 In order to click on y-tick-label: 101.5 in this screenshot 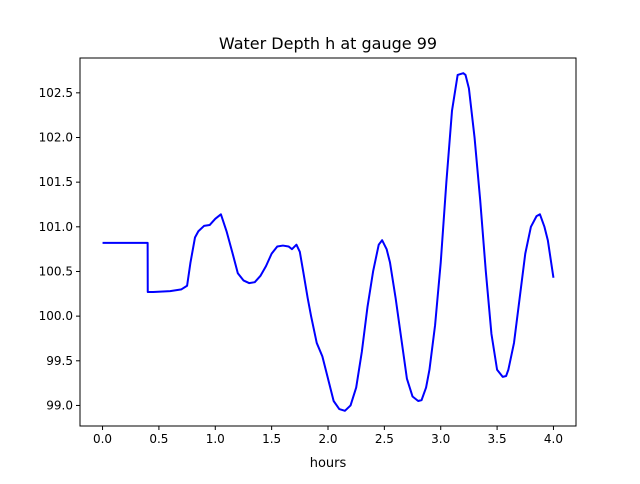, I will do `click(56, 182)`.